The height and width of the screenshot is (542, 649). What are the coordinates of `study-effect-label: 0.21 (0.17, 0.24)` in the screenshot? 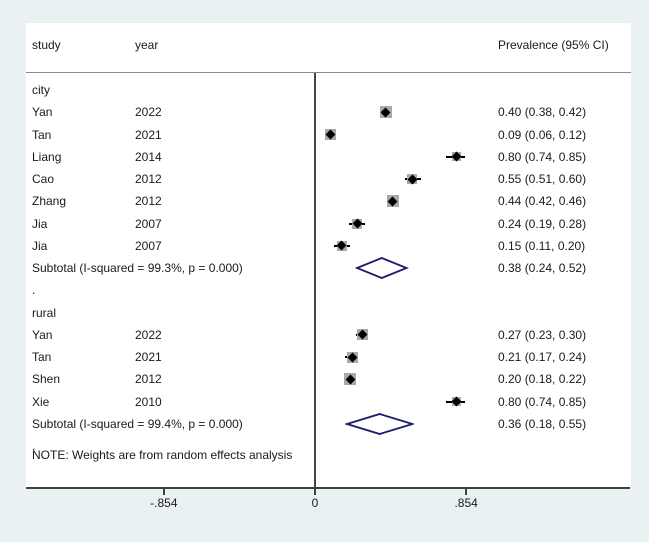 It's located at (542, 357).